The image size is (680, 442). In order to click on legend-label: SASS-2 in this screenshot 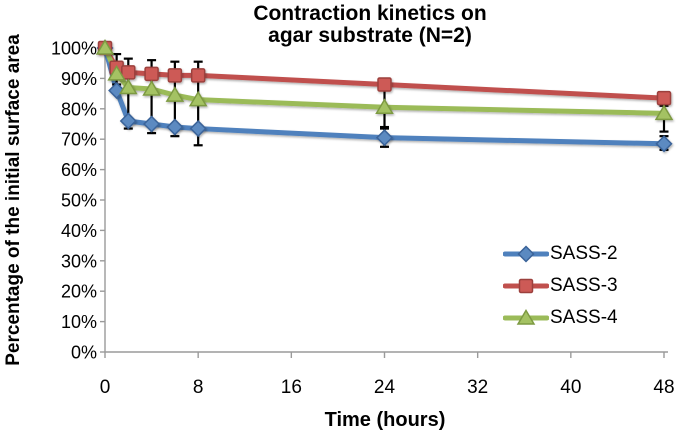, I will do `click(584, 253)`.